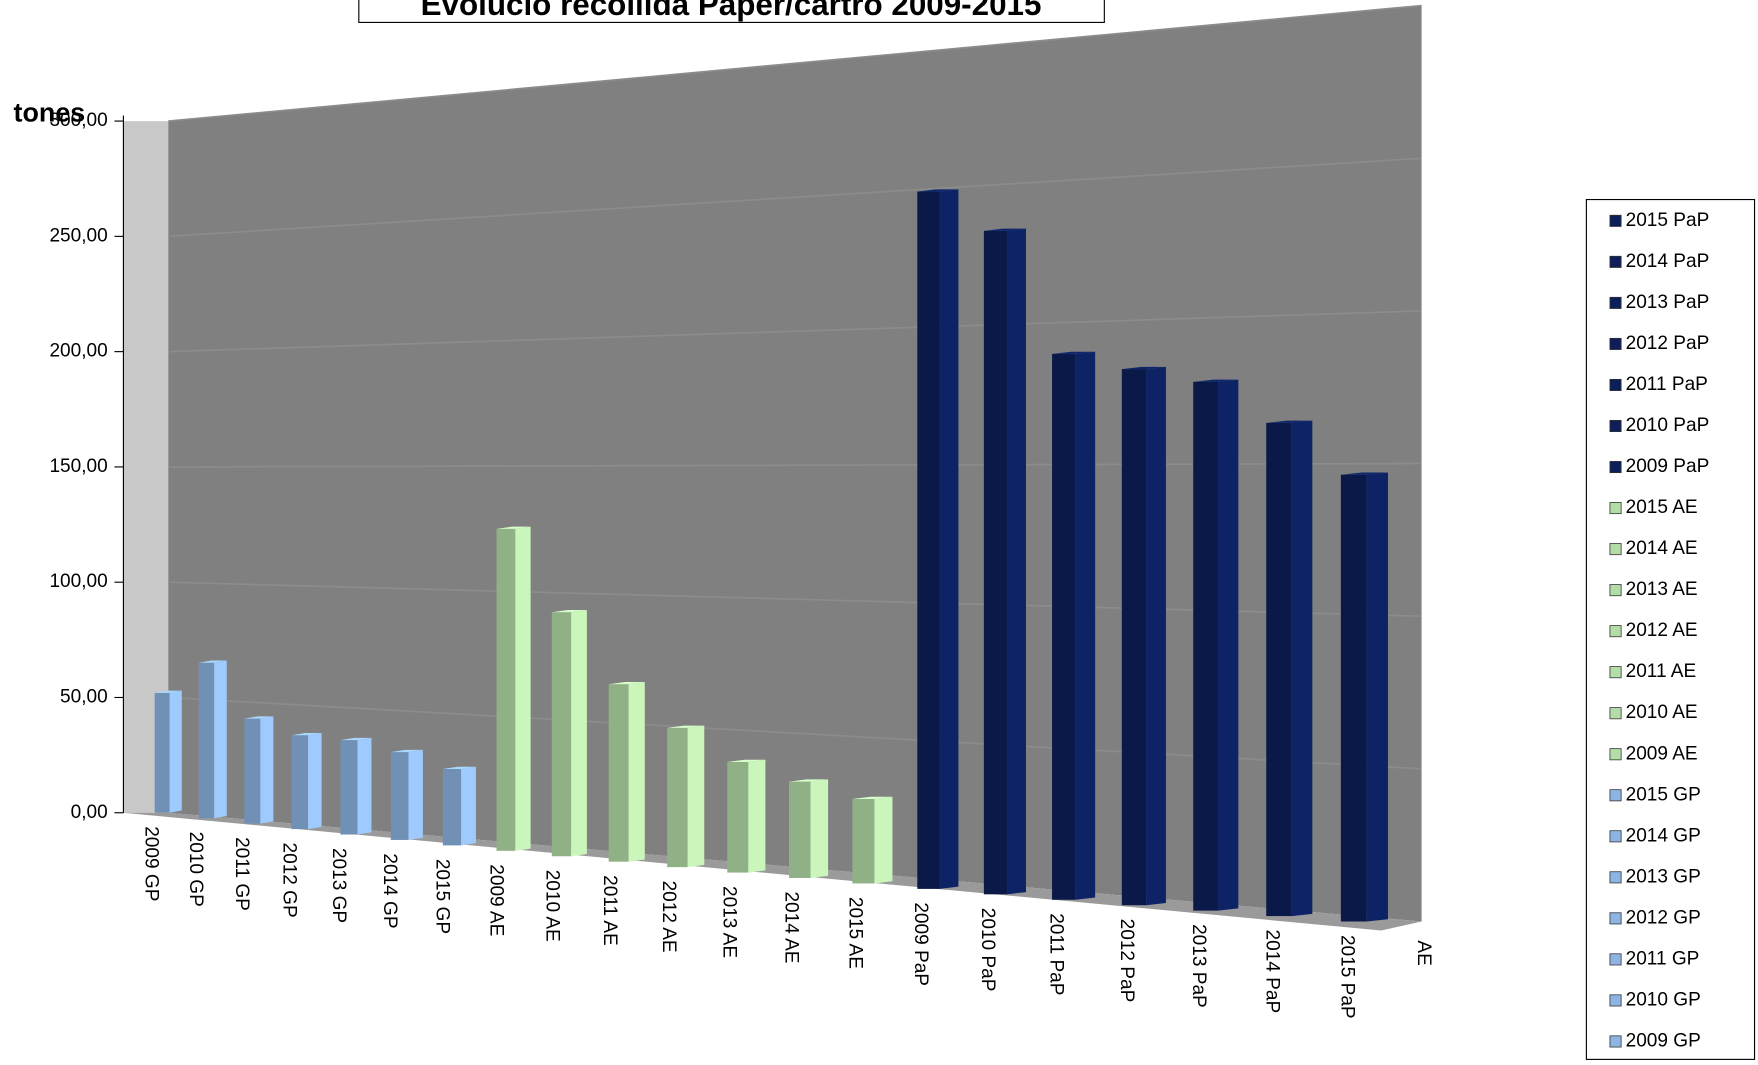 This screenshot has height=1065, width=1758. What do you see at coordinates (78, 120) in the screenshot?
I see `y-tick-label: 300,00` at bounding box center [78, 120].